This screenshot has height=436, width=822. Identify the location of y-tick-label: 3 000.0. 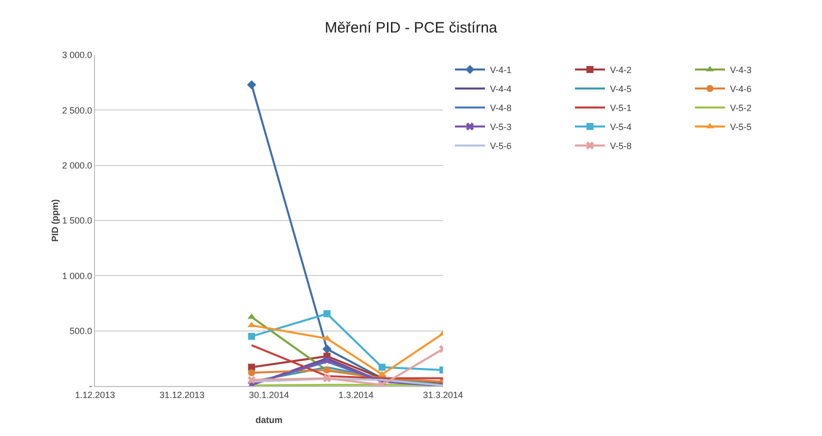
(77, 55).